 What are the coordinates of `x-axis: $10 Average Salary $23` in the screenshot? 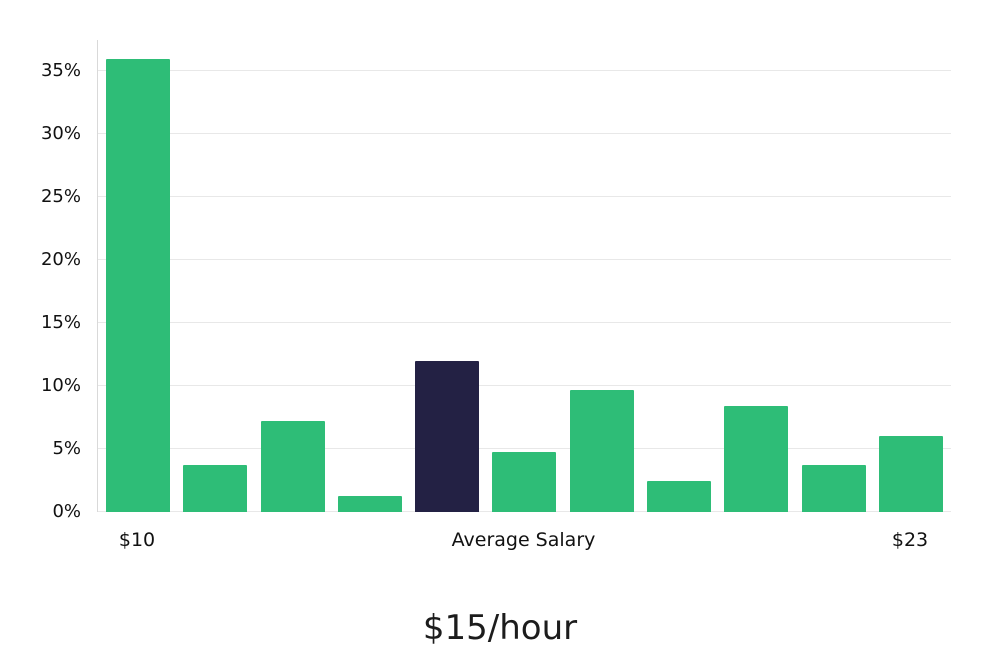 It's located at (500, 542).